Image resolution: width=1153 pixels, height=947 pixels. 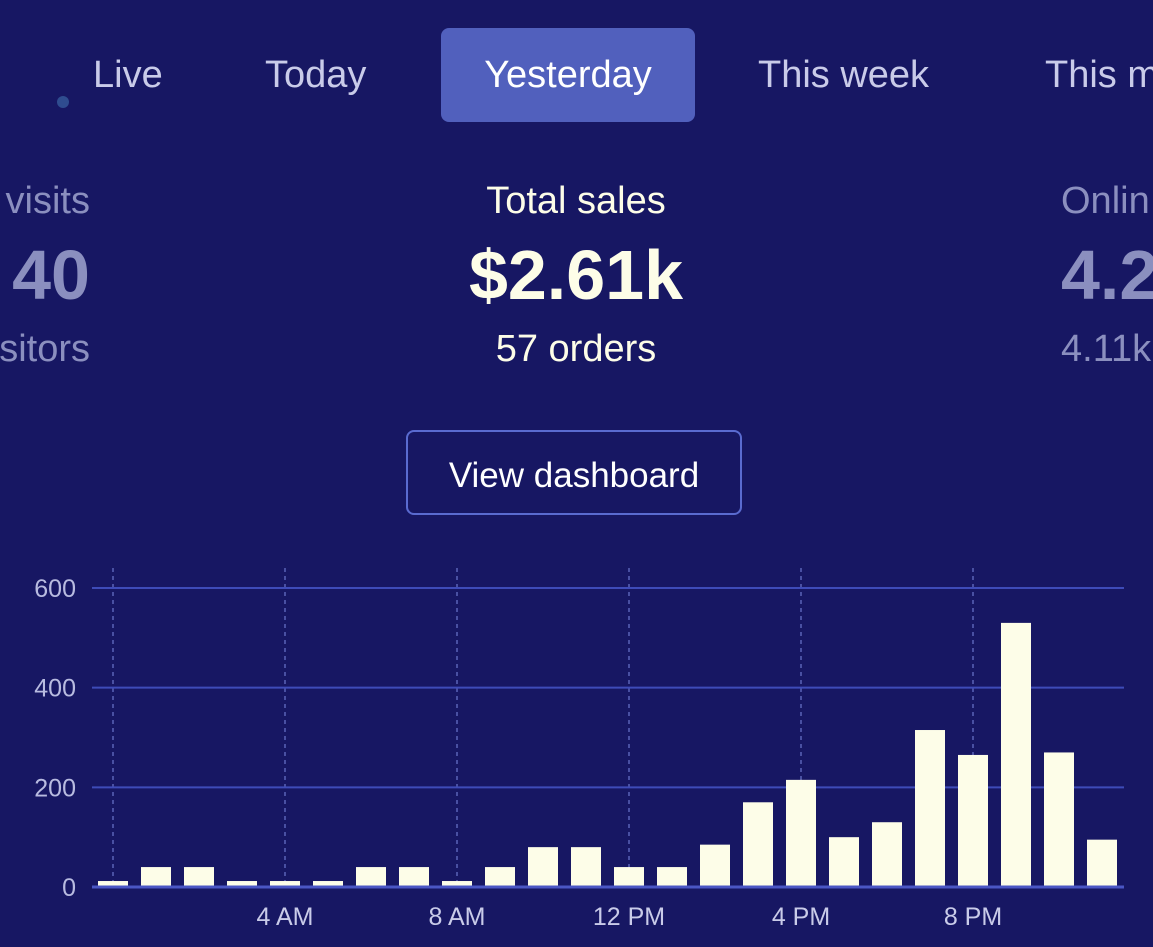 What do you see at coordinates (801, 917) in the screenshot?
I see `x-tick-label: 4 PM` at bounding box center [801, 917].